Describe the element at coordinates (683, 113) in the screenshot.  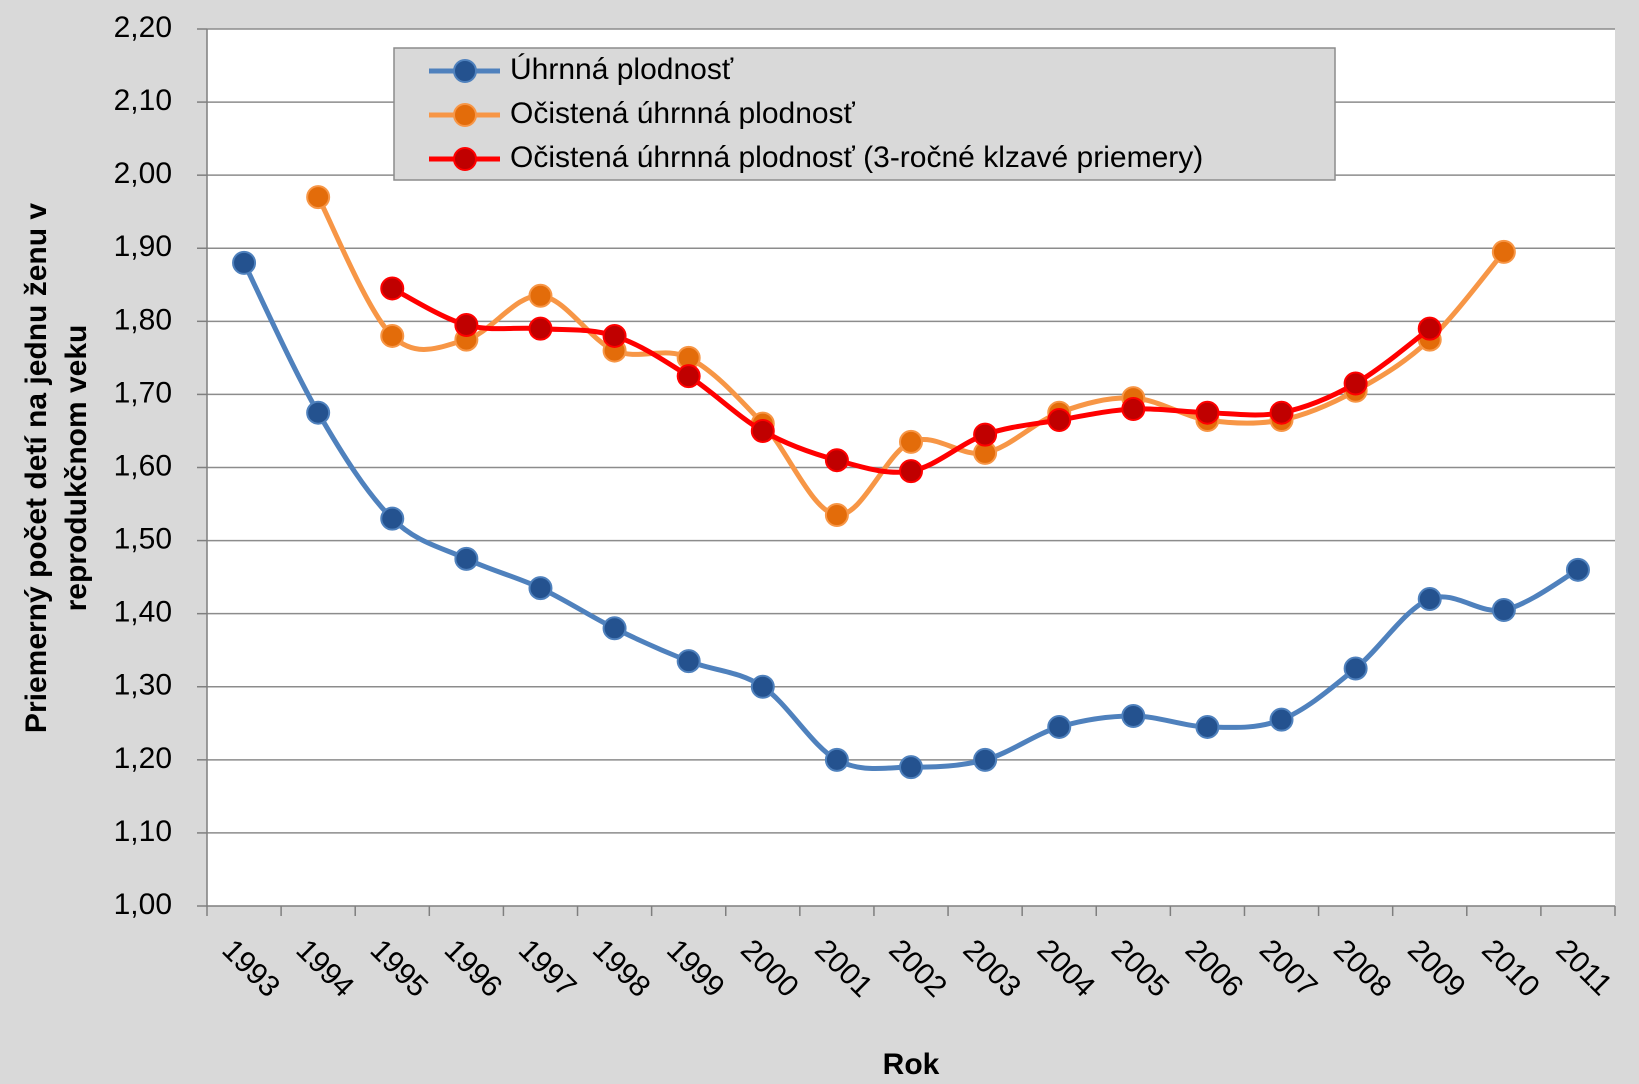
I see `legend-label: Očistená úhrnná plodnosť` at that location.